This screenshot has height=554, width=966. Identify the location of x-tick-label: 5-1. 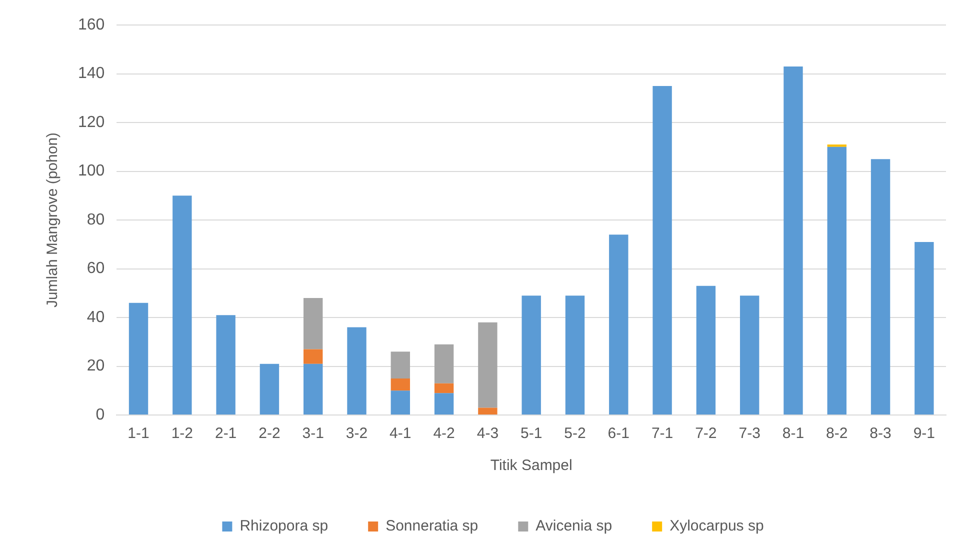
(531, 433).